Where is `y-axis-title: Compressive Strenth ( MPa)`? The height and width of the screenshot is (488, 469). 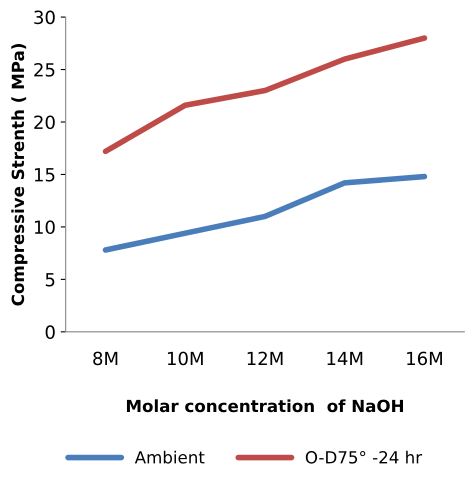 y-axis-title: Compressive Strenth ( MPa) is located at coordinates (19, 175).